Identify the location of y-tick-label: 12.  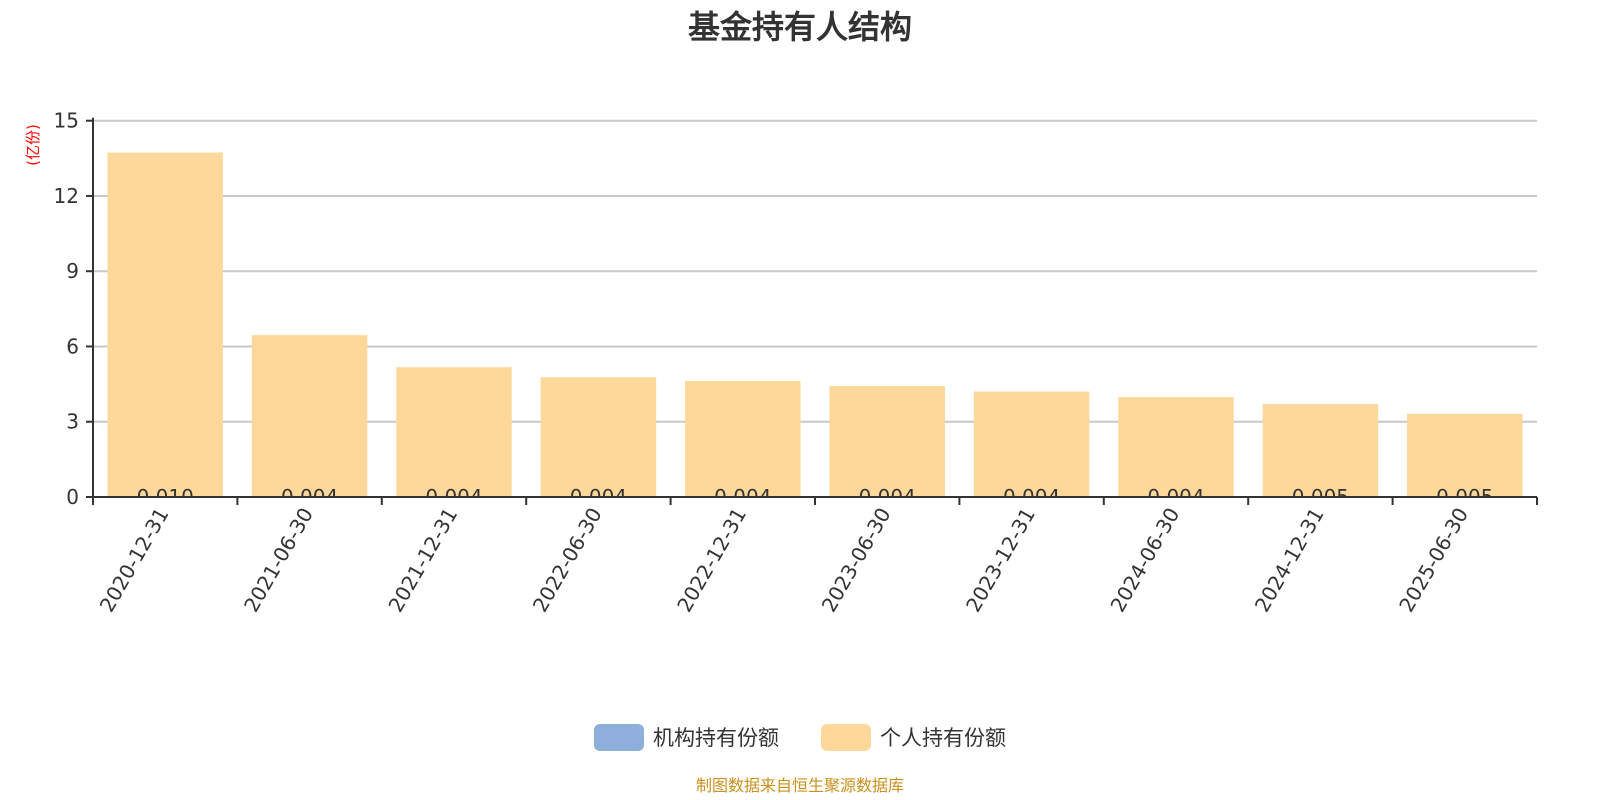
(66, 196).